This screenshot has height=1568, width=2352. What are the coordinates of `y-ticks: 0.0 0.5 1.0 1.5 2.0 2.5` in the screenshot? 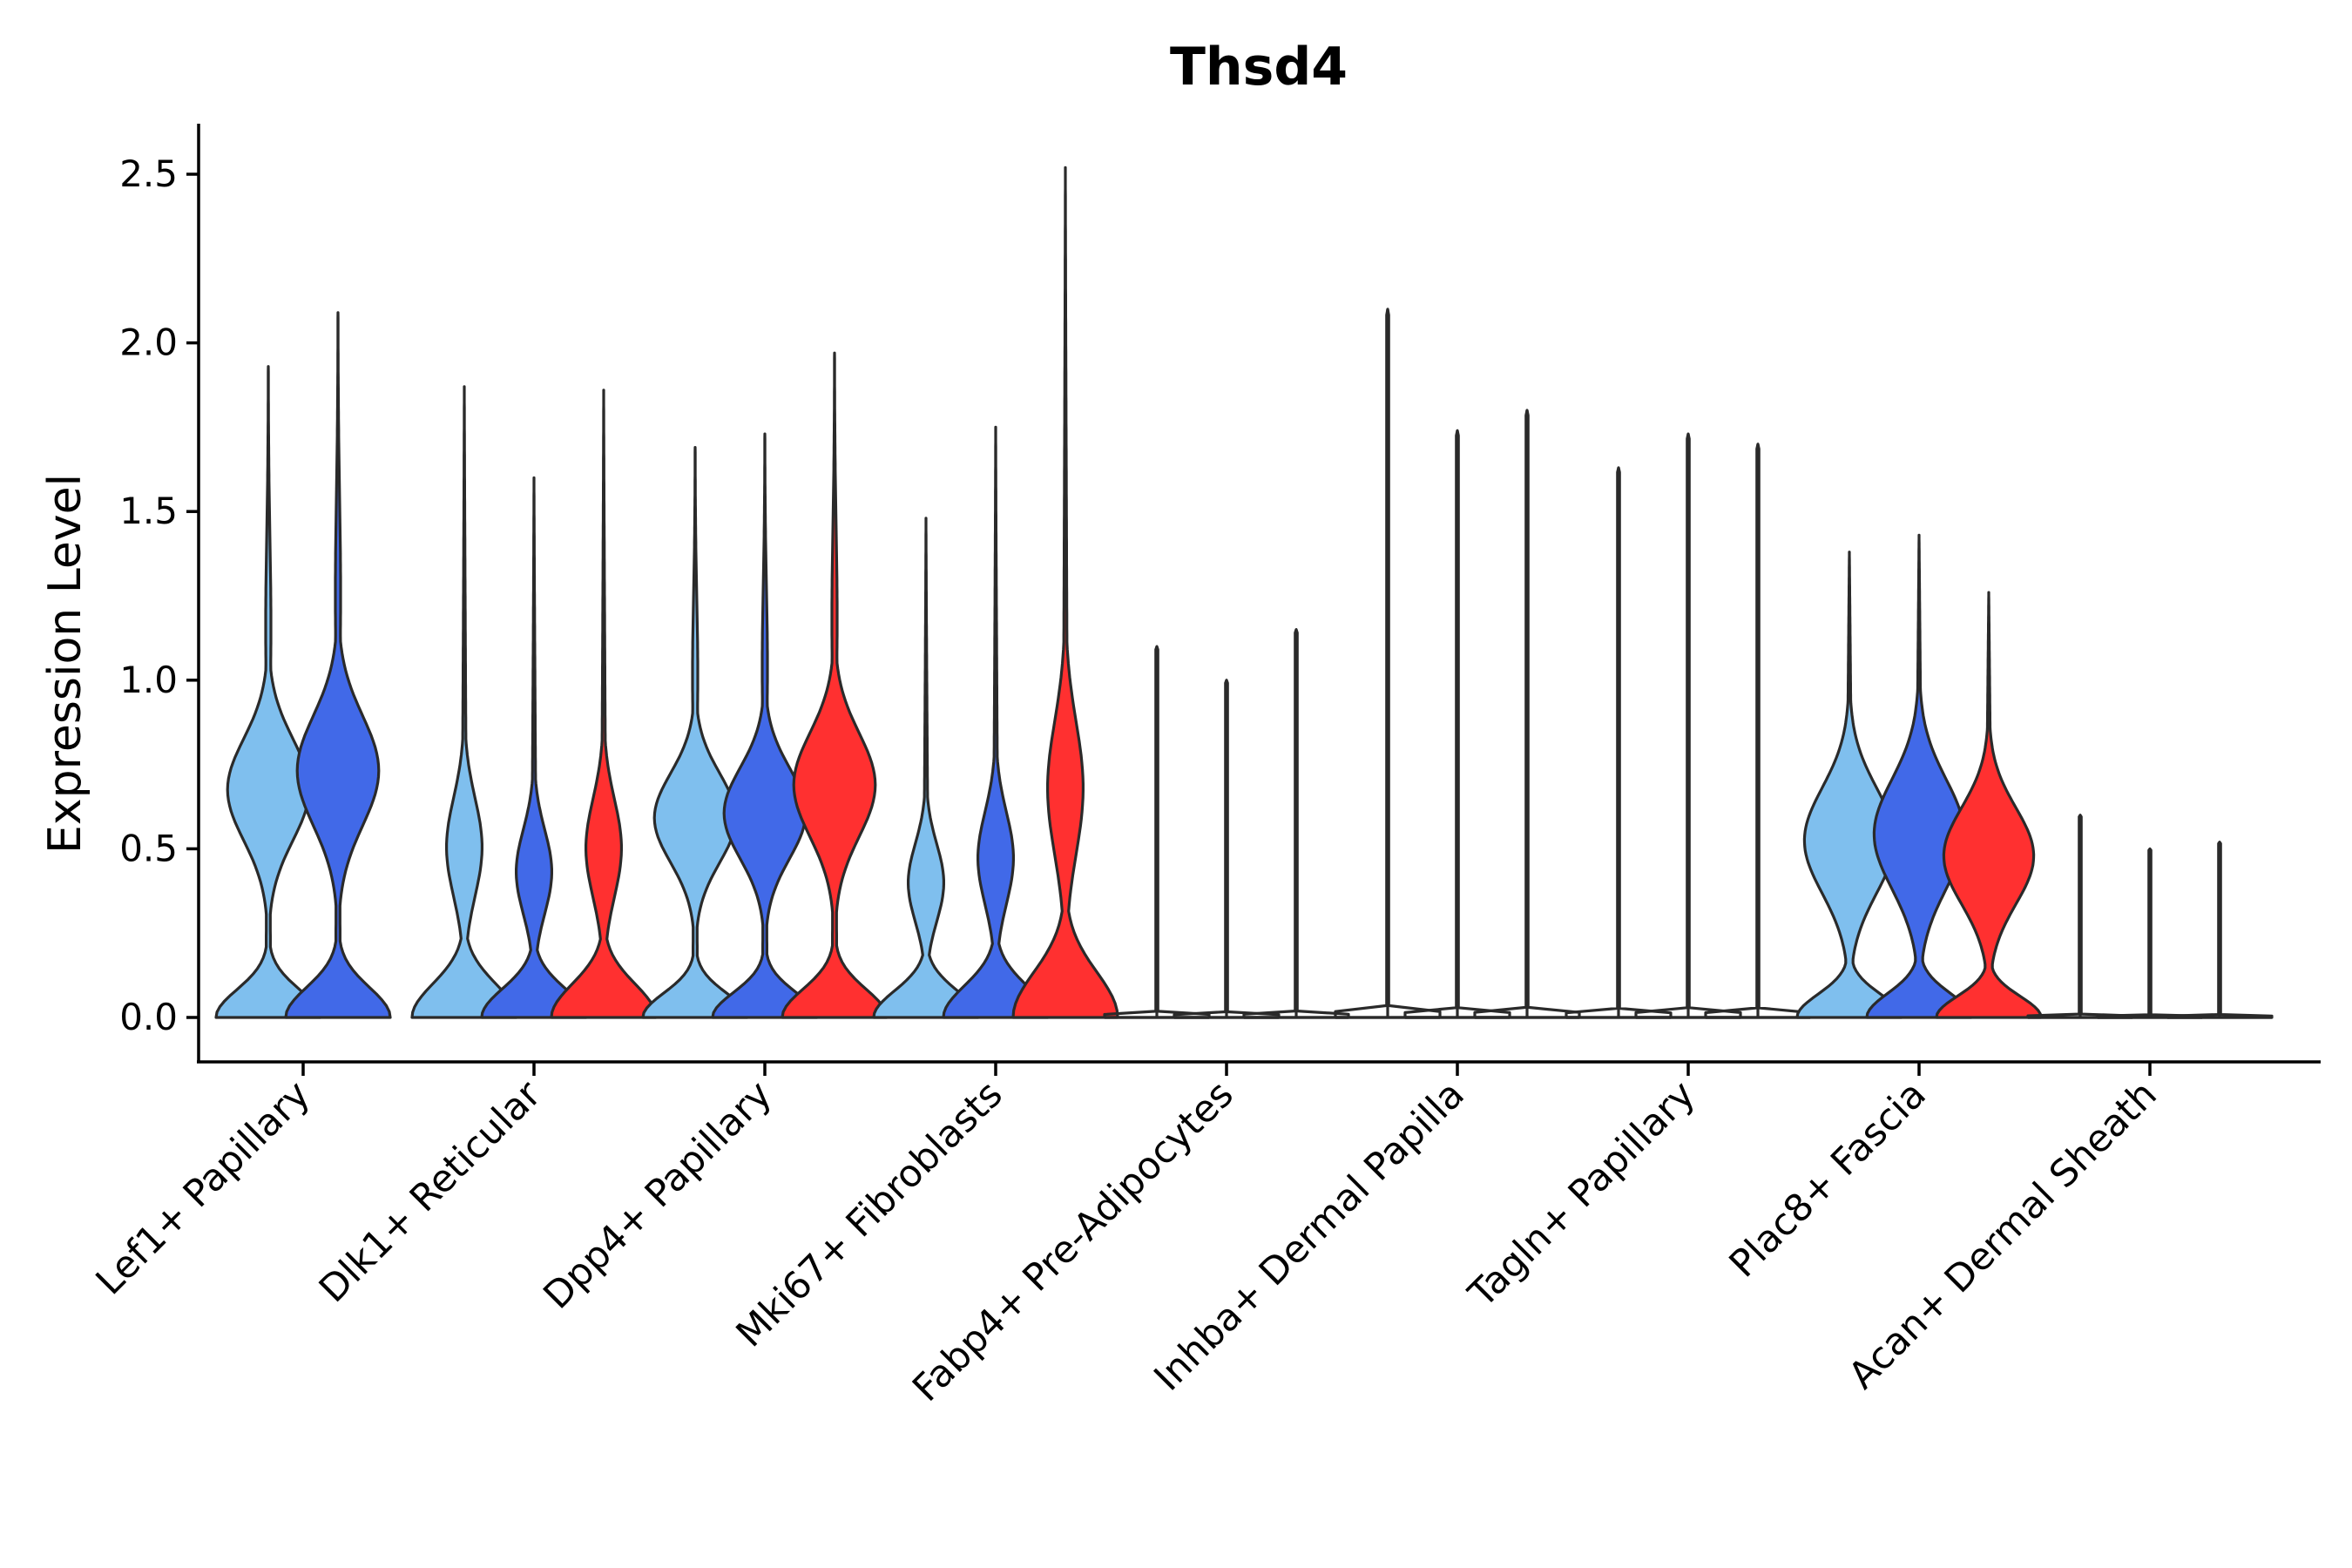 It's located at (159, 595).